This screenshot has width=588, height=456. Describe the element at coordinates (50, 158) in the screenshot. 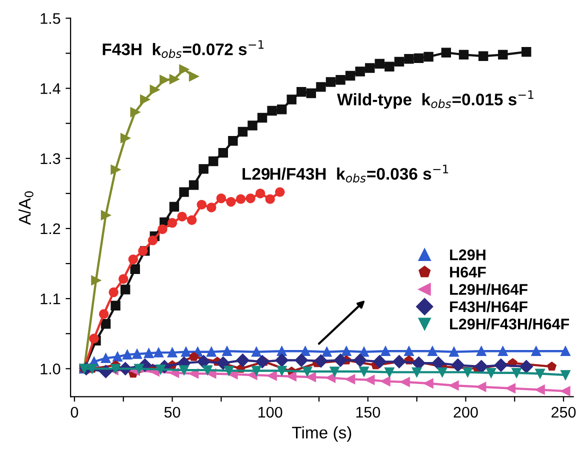

I see `y-tick-label: 1.3` at that location.